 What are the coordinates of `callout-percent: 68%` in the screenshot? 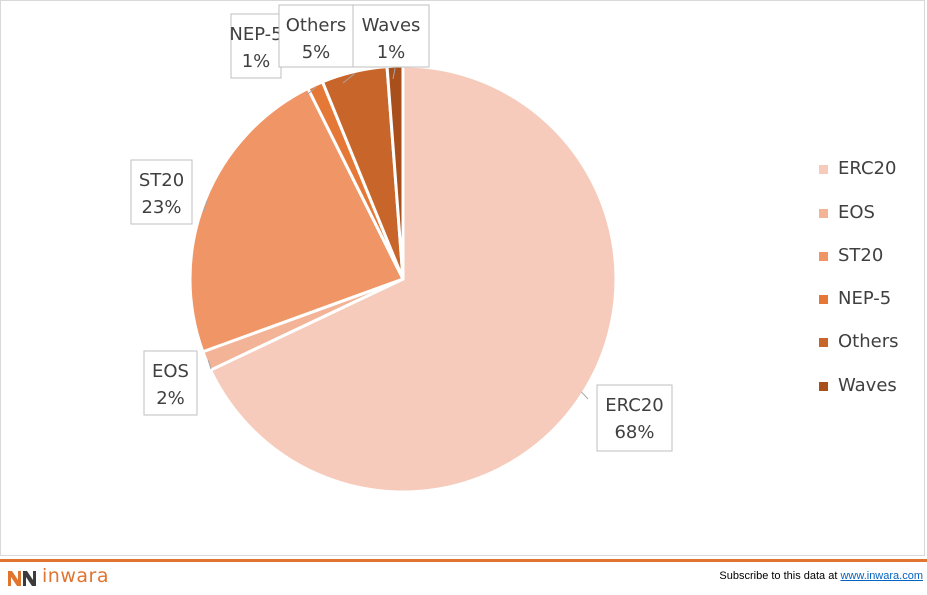 It's located at (634, 432).